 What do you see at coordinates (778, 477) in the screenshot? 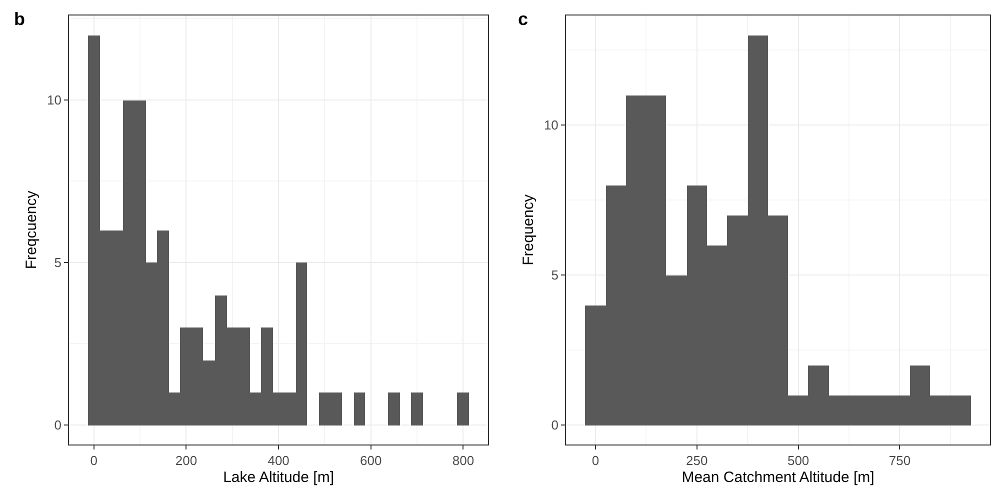
I see `x-axis-title: Mean Catchment Altitude [m]` at bounding box center [778, 477].